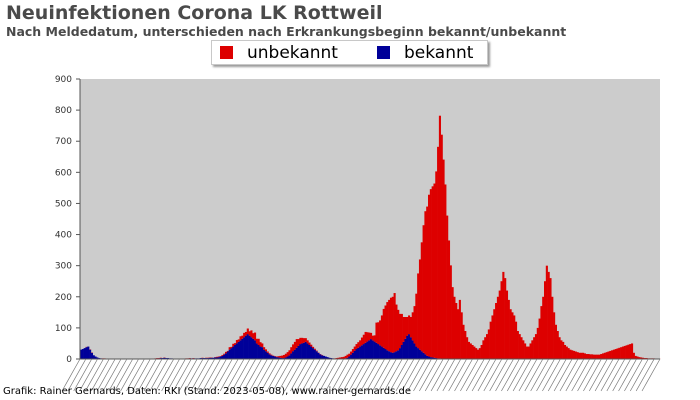 The image size is (700, 400). I want to click on legend-swatch-unbekannt, so click(226, 52).